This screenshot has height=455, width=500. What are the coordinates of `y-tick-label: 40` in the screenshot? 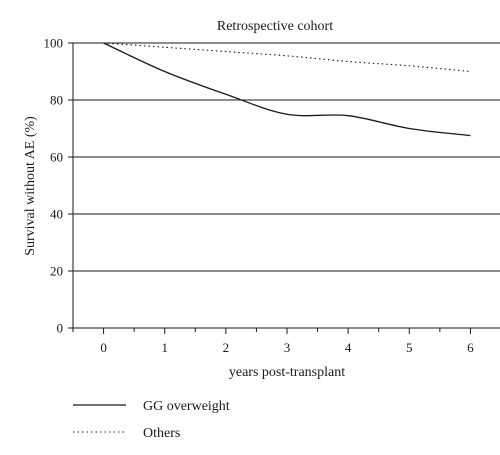 It's located at (56, 214).